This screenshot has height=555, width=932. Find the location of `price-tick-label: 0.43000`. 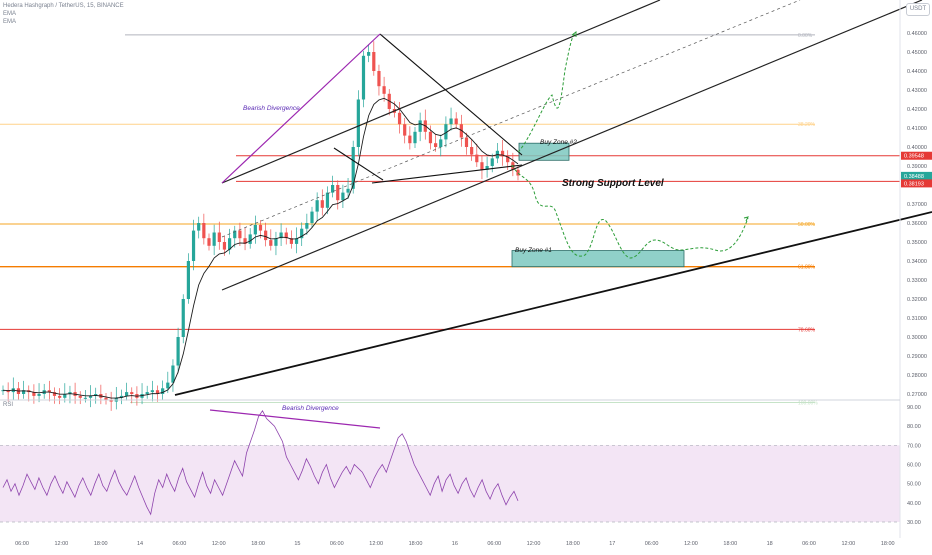

price-tick-label: 0.43000 is located at coordinates (917, 91).